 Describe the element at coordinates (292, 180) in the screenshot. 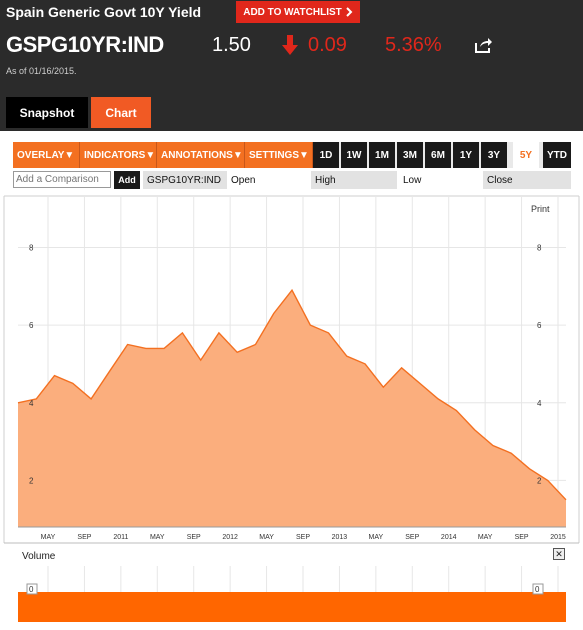

I see `comparison-row: Add GSPG10YR:IND Open High Low Close` at that location.